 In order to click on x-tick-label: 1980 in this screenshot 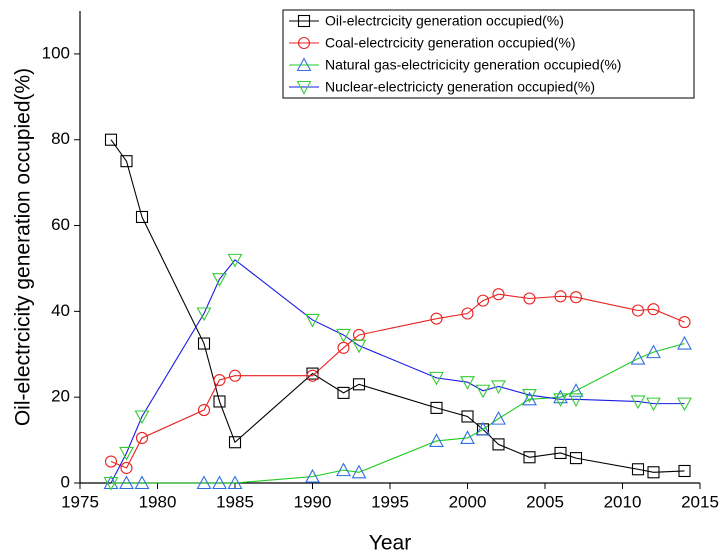, I will do `click(158, 501)`.